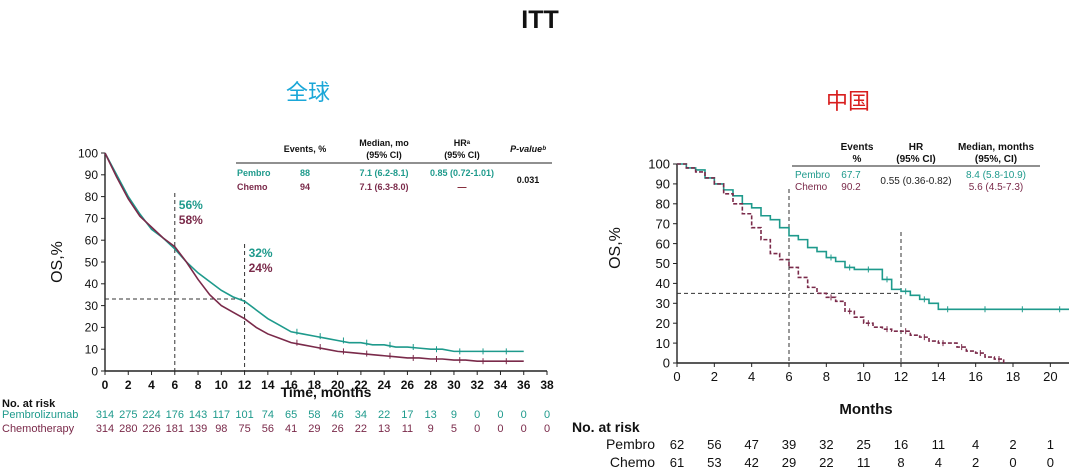 This screenshot has width=1080, height=473. Describe the element at coordinates (128, 415) in the screenshot. I see `risk-value: 275` at that location.